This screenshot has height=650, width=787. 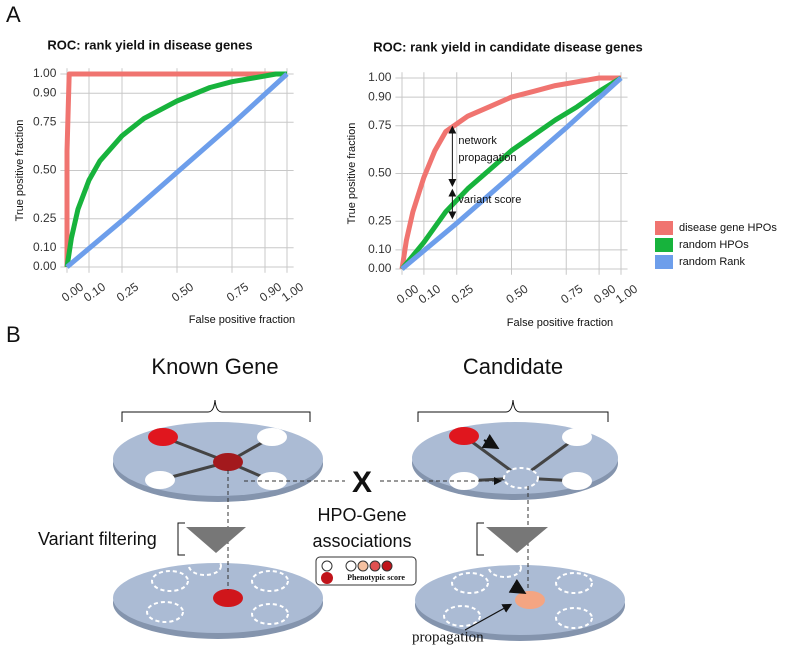 What do you see at coordinates (13, 334) in the screenshot?
I see `panel-label: B` at bounding box center [13, 334].